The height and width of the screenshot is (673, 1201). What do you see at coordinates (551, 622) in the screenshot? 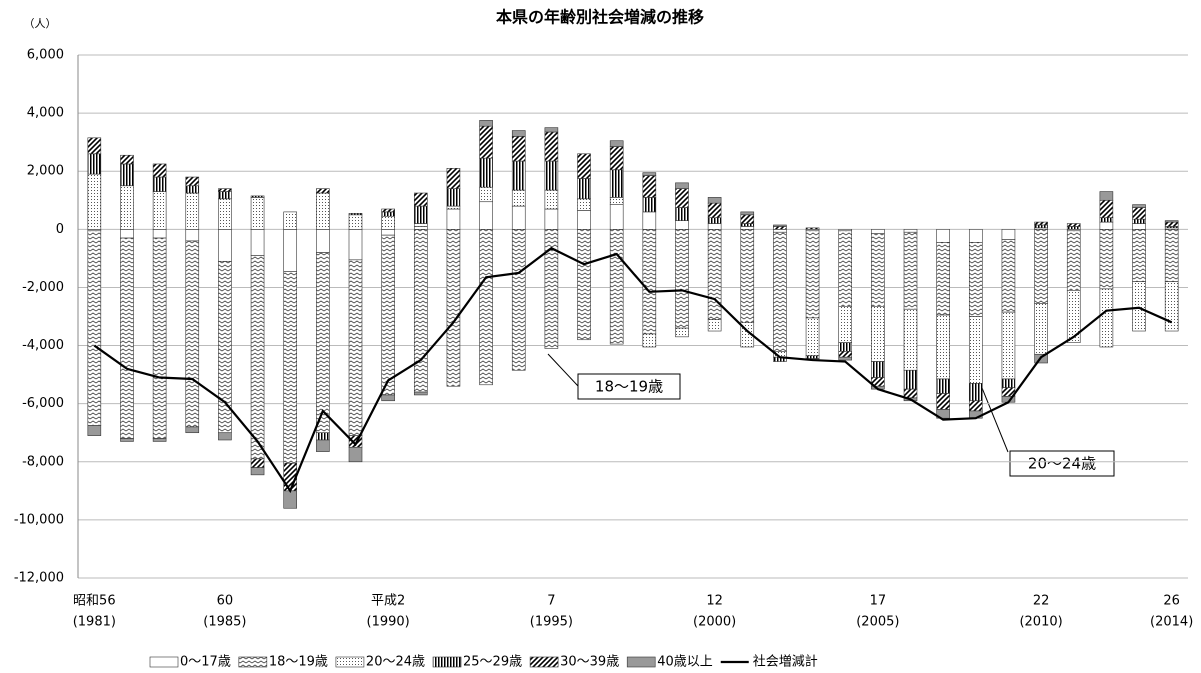
I see `x-tick-label: (1995)` at bounding box center [551, 622].